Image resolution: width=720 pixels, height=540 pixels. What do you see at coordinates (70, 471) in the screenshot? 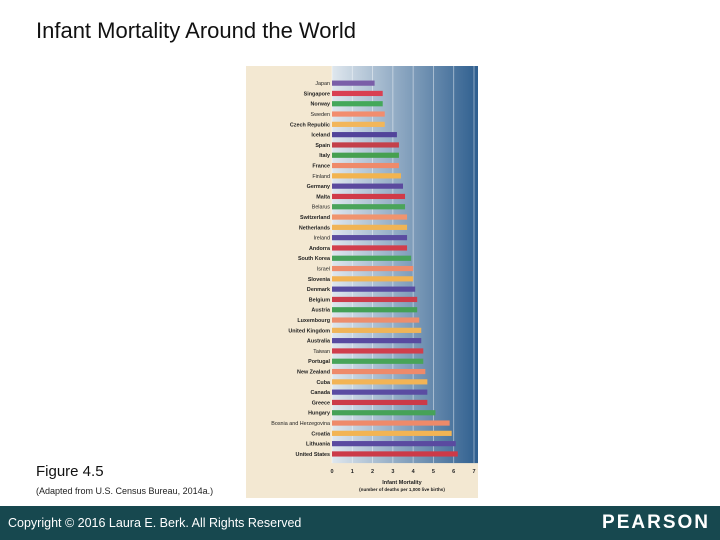
I see `figure-label: Figure 4.5` at bounding box center [70, 471].